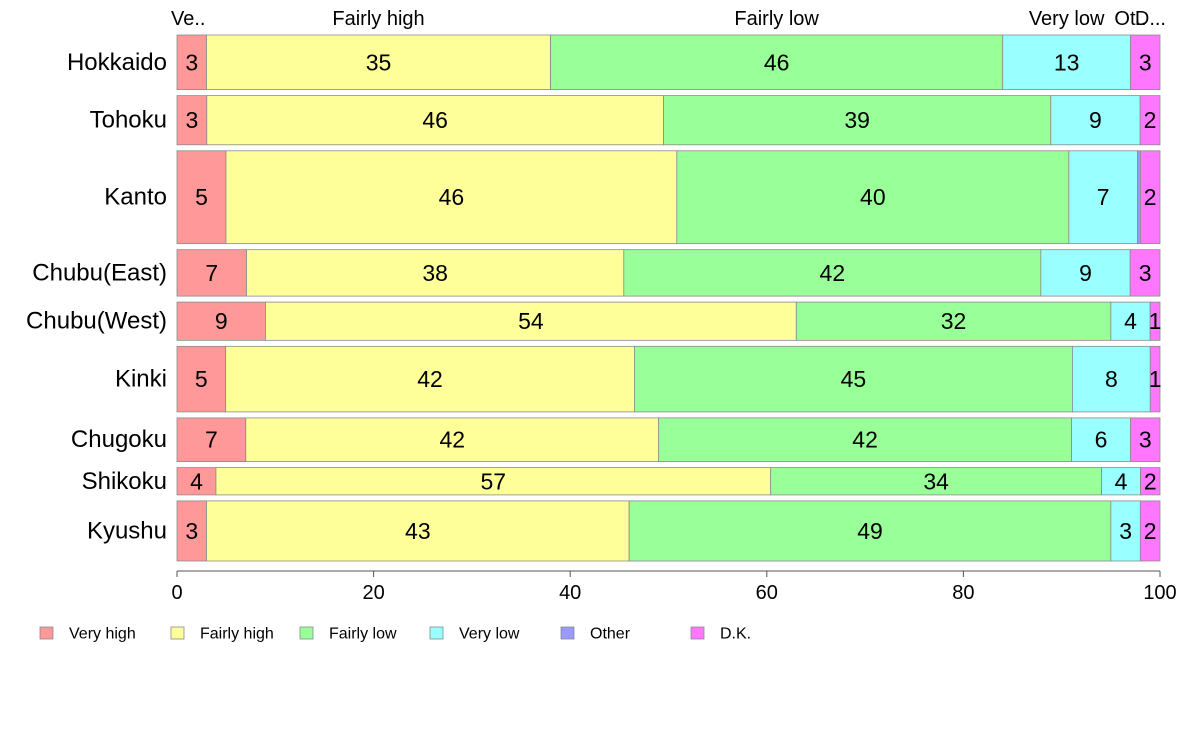 This screenshot has height=741, width=1188. Describe the element at coordinates (117, 62) in the screenshot. I see `y-tick-label-hokkaido: Hokkaido` at that location.